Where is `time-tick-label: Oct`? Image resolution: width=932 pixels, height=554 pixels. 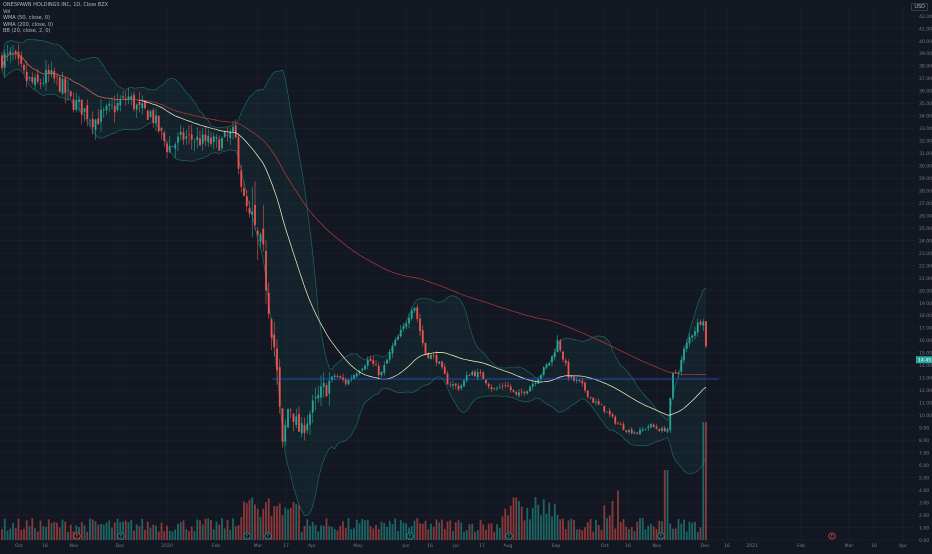
time-tick-label: Oct is located at coordinates (605, 546).